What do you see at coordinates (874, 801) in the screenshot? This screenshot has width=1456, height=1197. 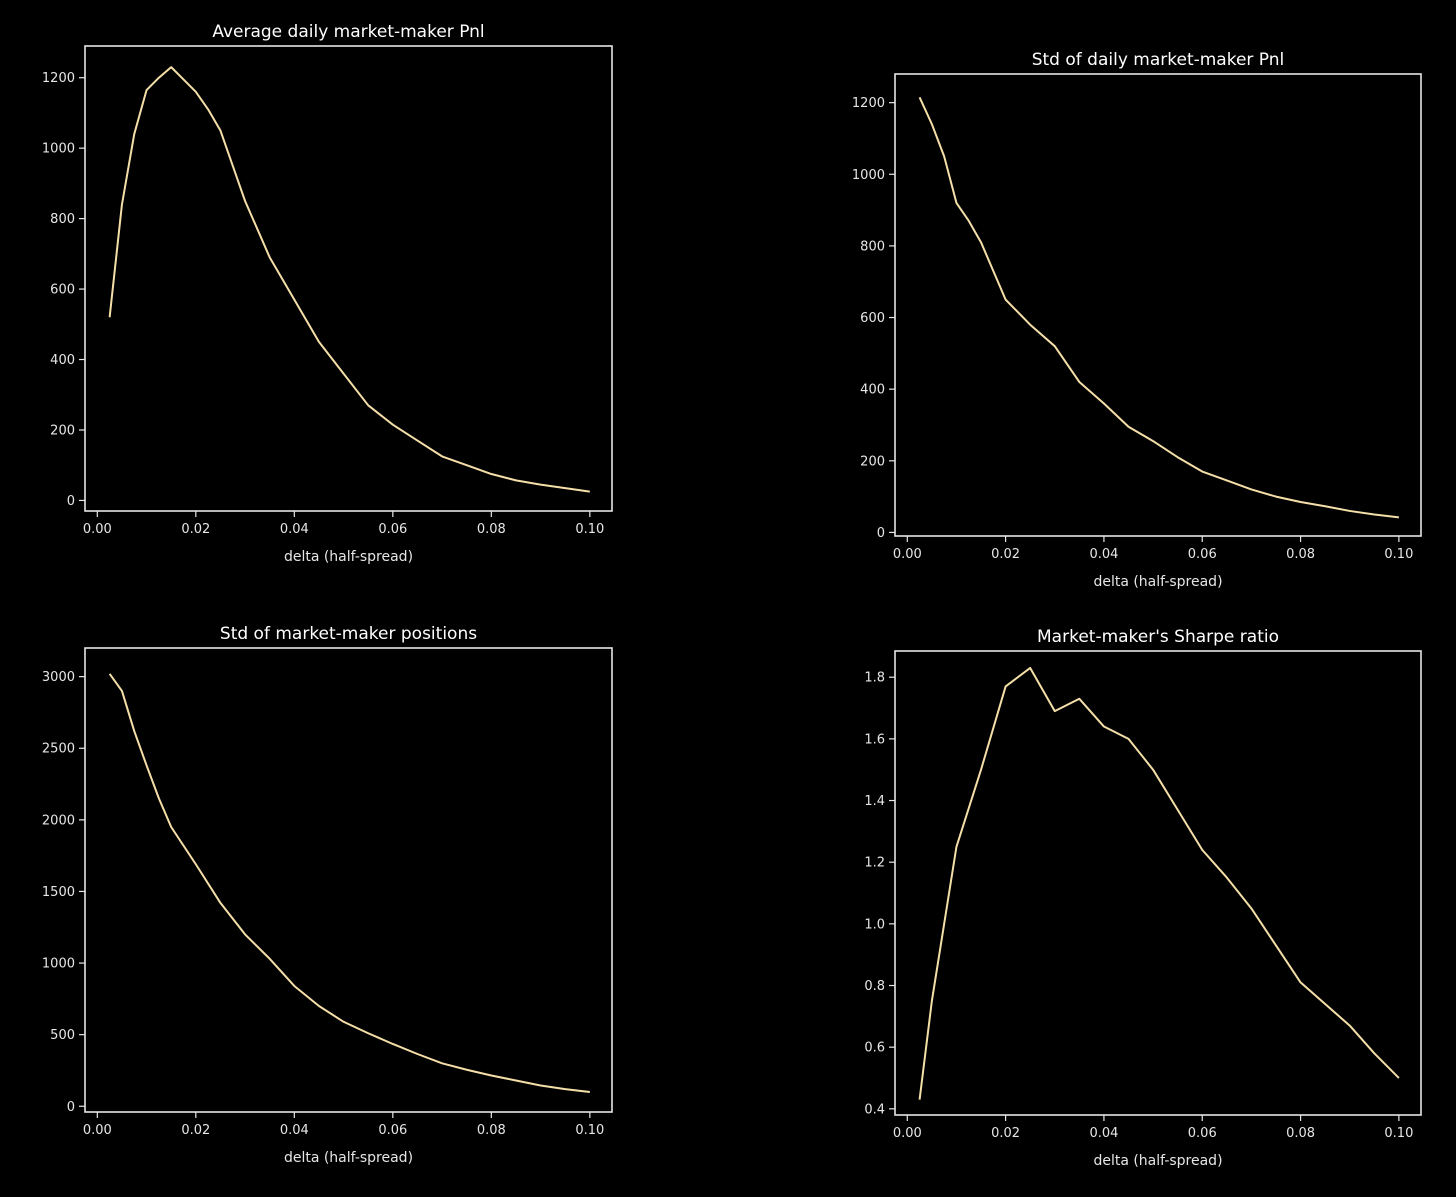 I see `sharpe-ratio-ytick-label: 1.4` at bounding box center [874, 801].